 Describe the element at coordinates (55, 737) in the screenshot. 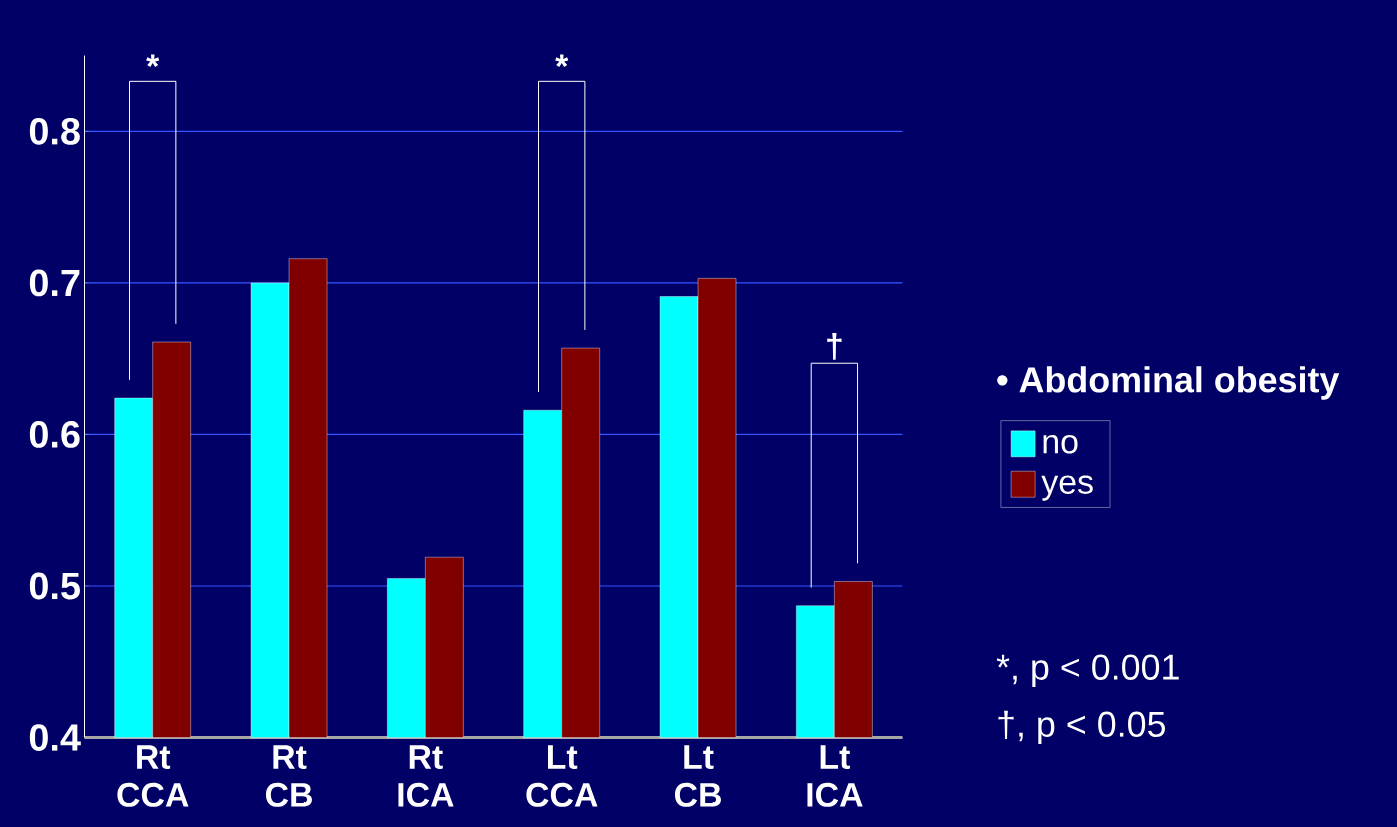

I see `y-tick-label: 0.4` at that location.